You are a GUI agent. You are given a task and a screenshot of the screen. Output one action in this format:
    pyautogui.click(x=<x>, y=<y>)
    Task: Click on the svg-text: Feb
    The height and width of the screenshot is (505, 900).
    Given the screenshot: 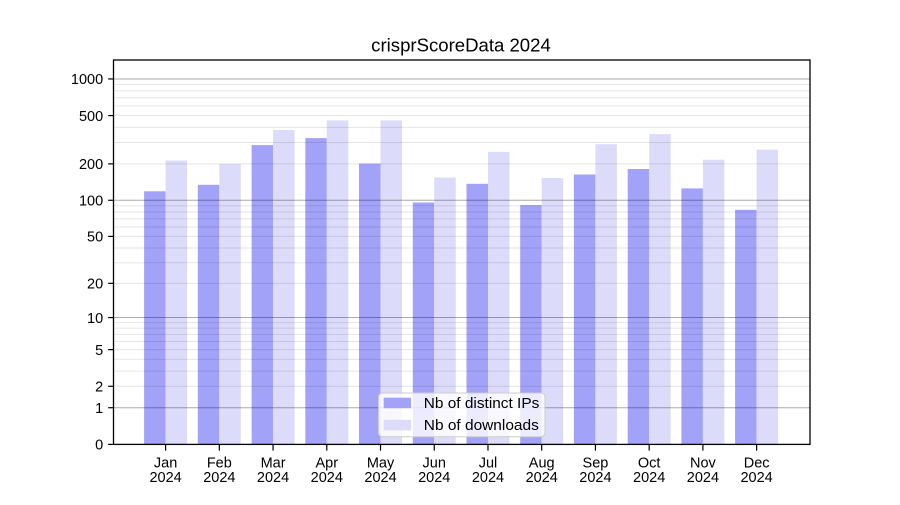 What is the action you would take?
    pyautogui.click(x=219, y=463)
    